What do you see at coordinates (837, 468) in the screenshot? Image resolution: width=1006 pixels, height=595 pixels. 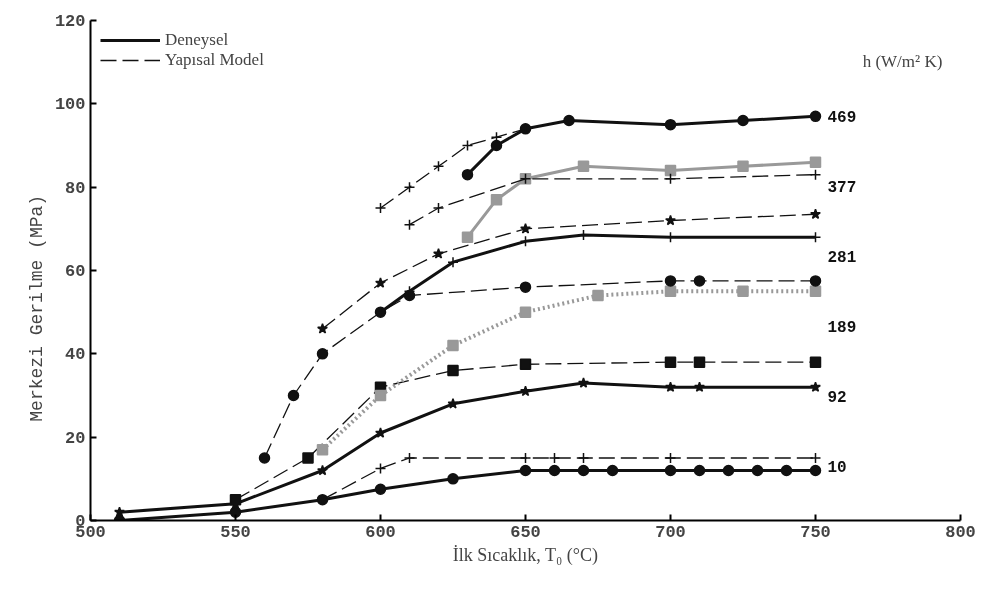 I see `annotation: 10` at bounding box center [837, 468].